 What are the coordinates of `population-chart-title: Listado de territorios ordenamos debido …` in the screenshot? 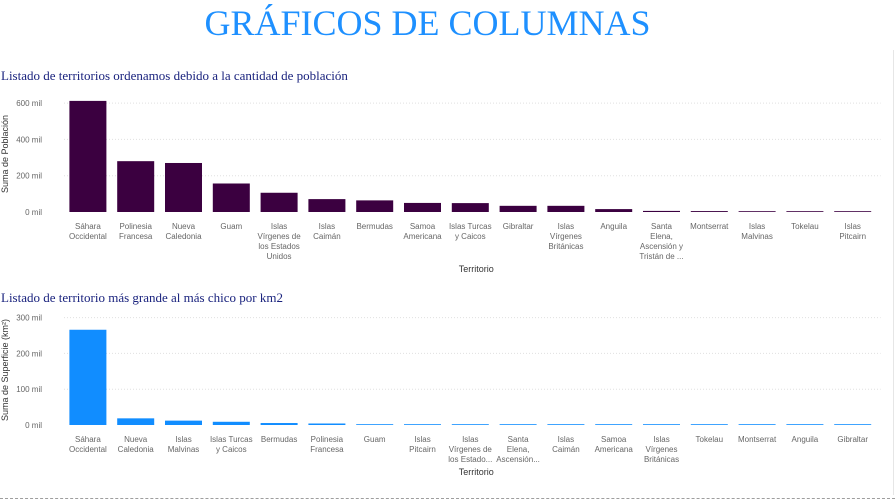 It's located at (174, 75).